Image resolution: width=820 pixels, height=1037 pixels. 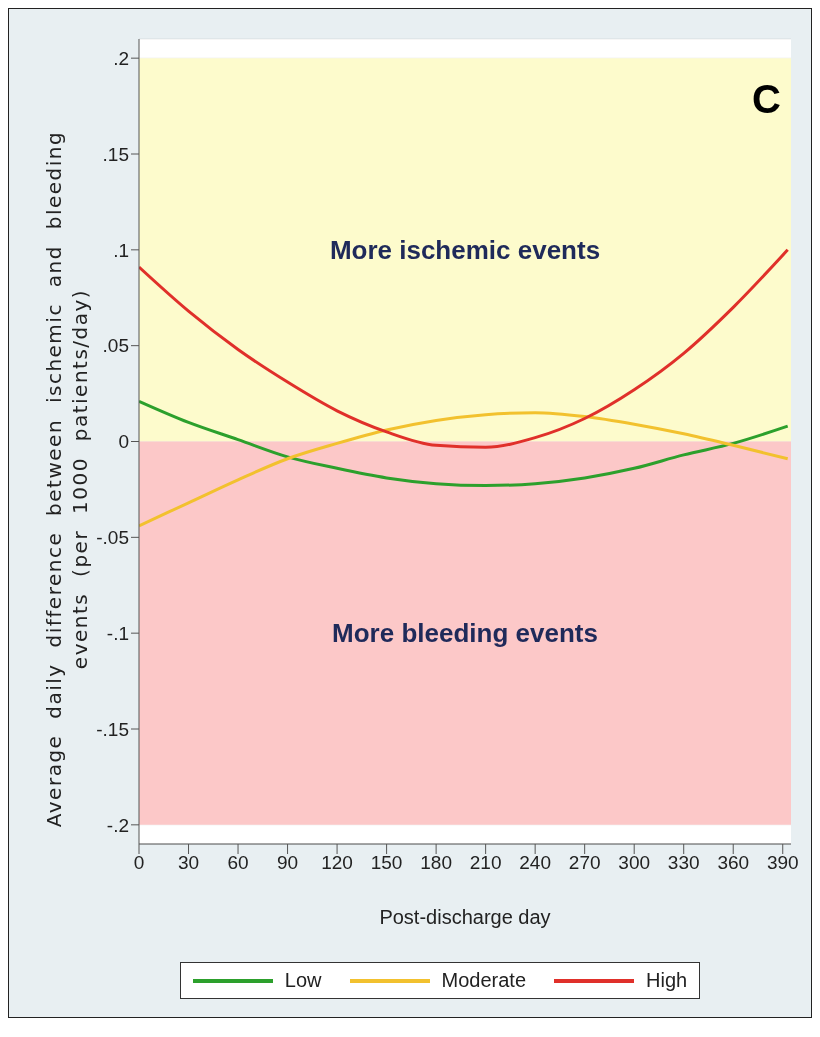 What do you see at coordinates (766, 99) in the screenshot?
I see `annotation: C` at bounding box center [766, 99].